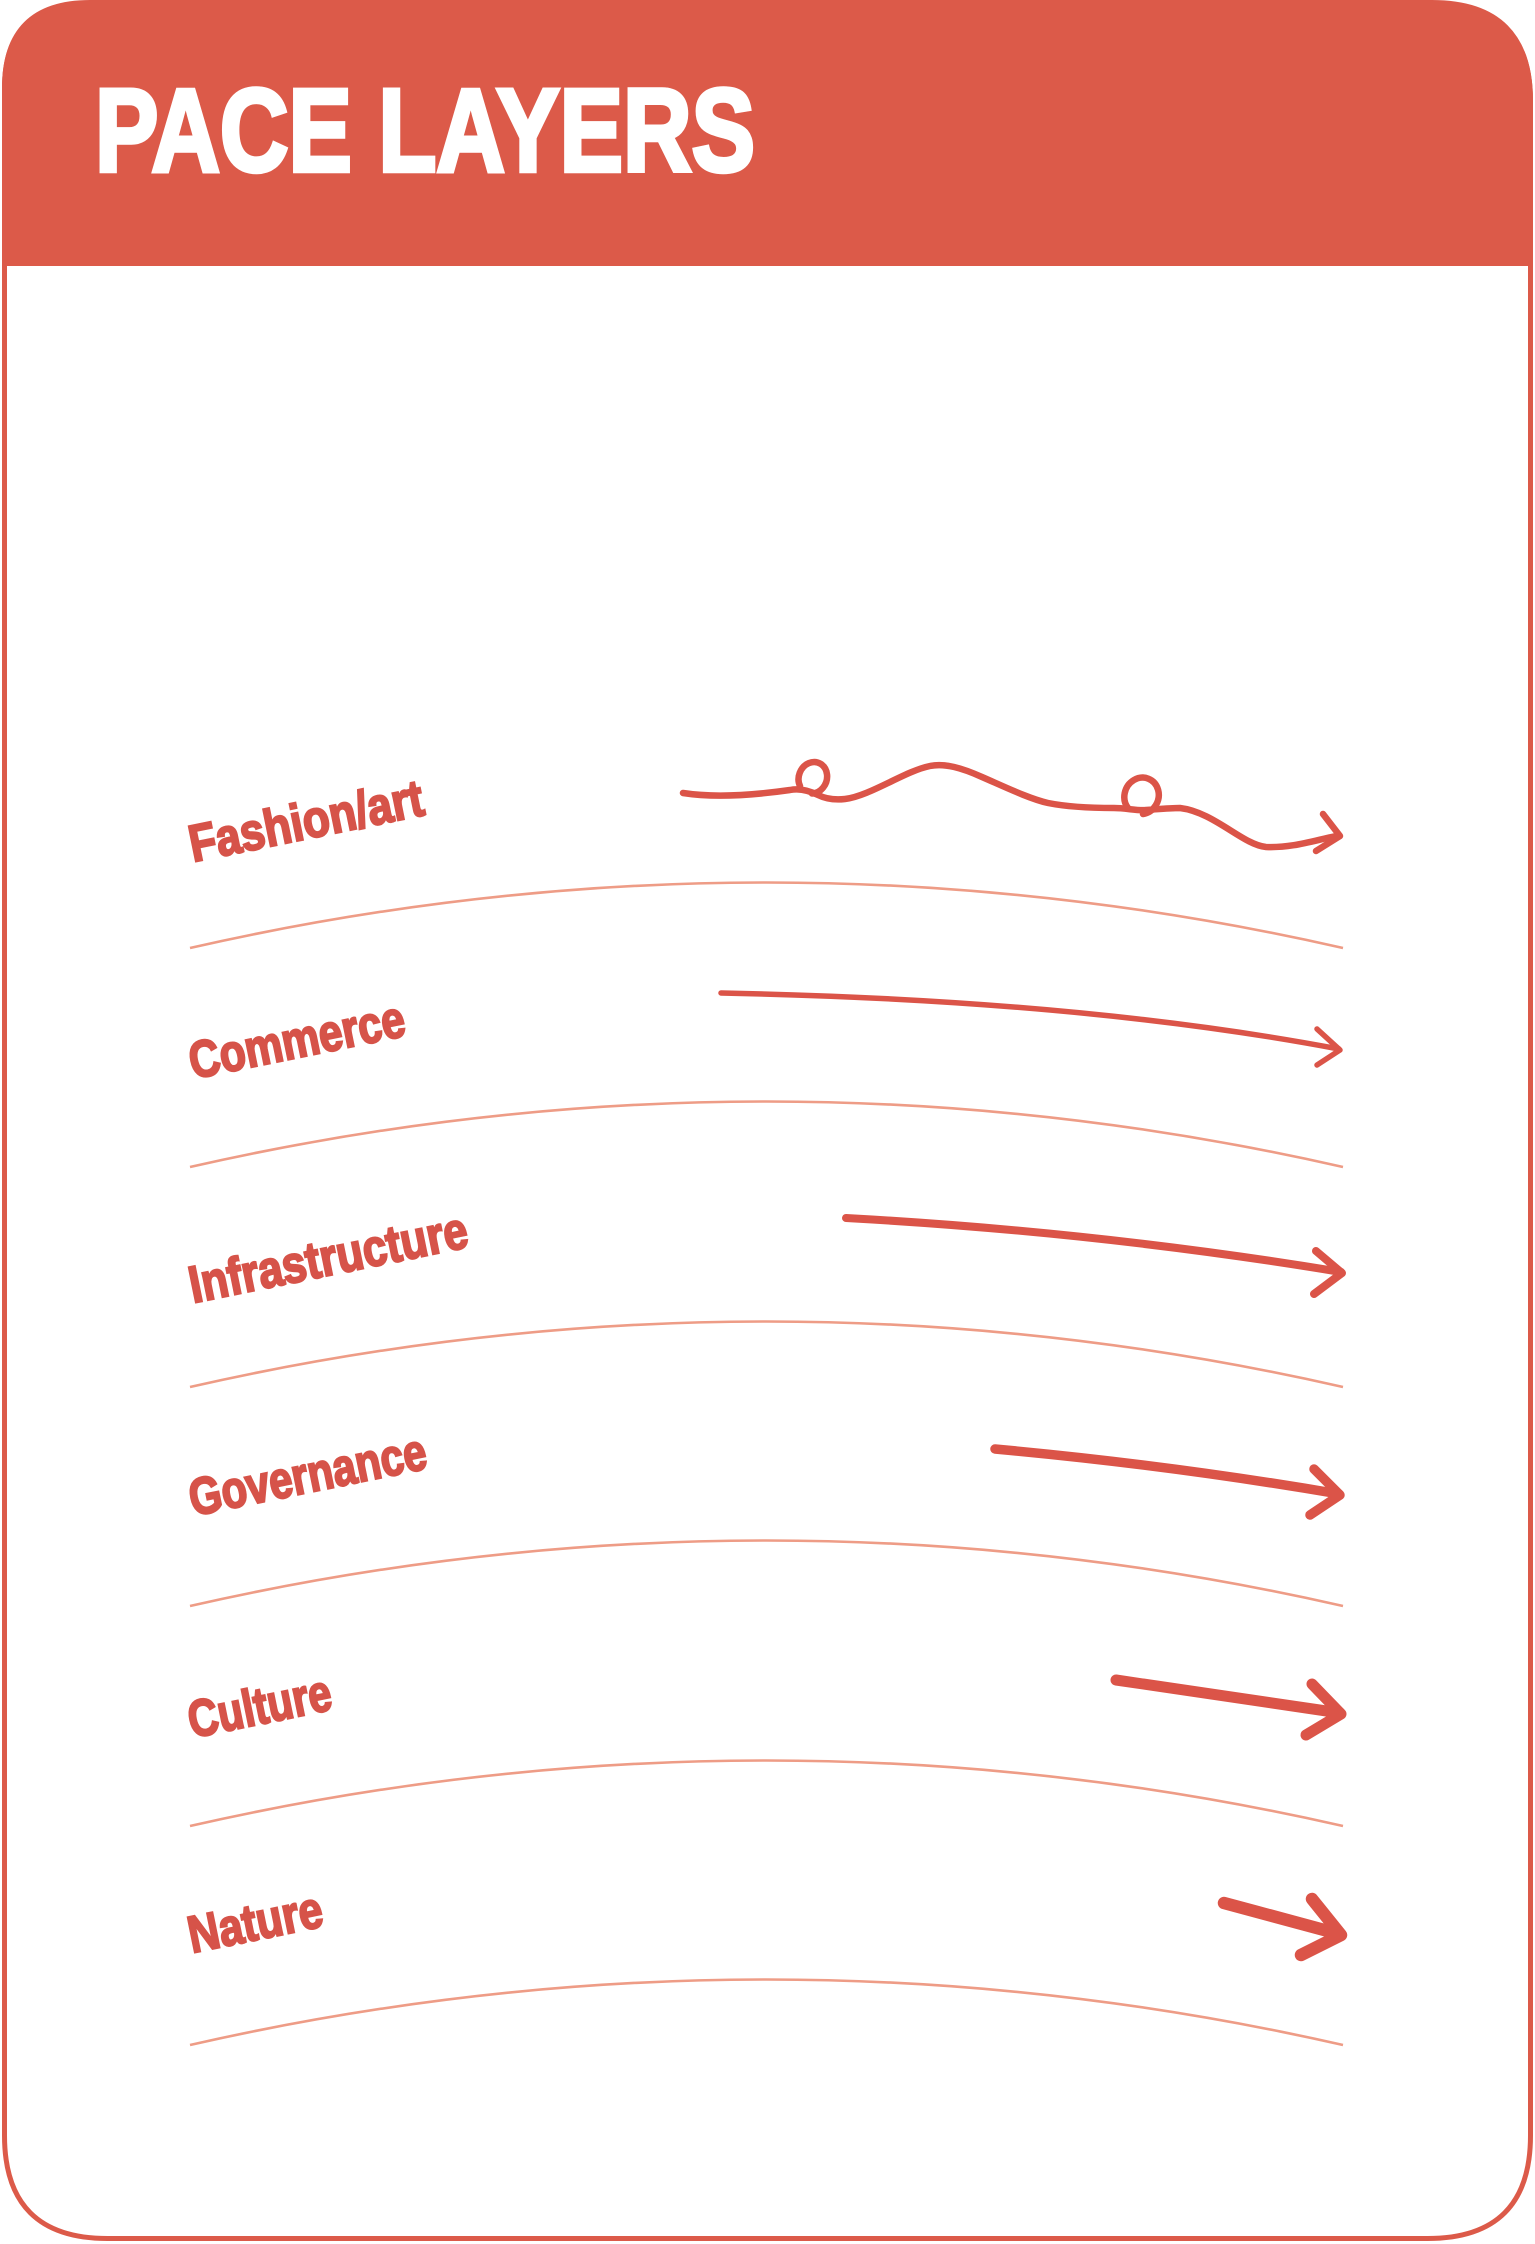  What do you see at coordinates (260, 1707) in the screenshot?
I see `svg-text: Culture` at bounding box center [260, 1707].